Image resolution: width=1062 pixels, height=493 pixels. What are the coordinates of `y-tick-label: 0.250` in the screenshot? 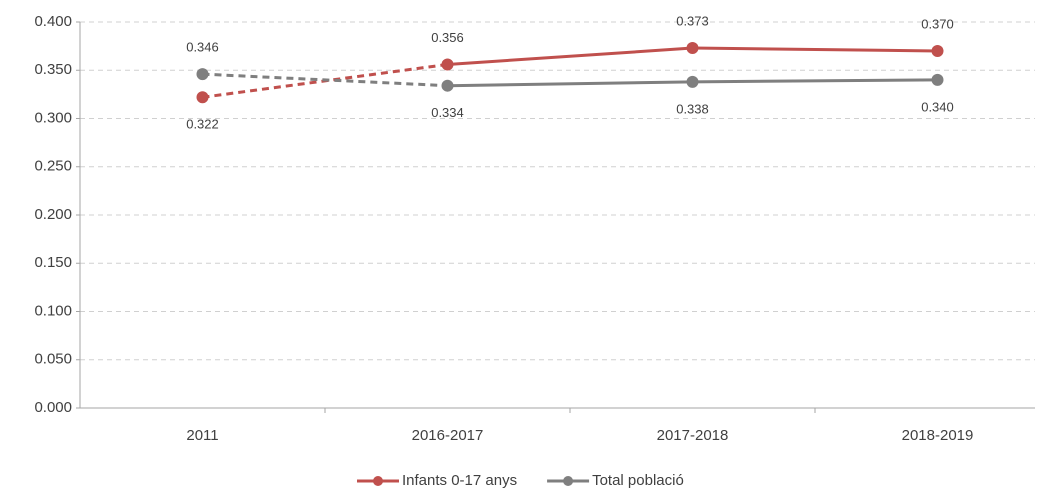 It's located at (53, 166).